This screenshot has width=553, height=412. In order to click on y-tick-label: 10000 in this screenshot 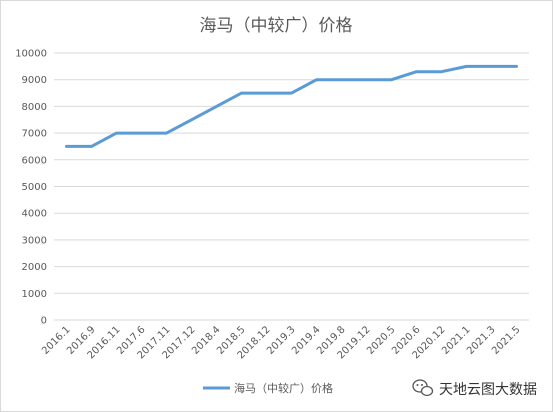, I will do `click(31, 54)`.